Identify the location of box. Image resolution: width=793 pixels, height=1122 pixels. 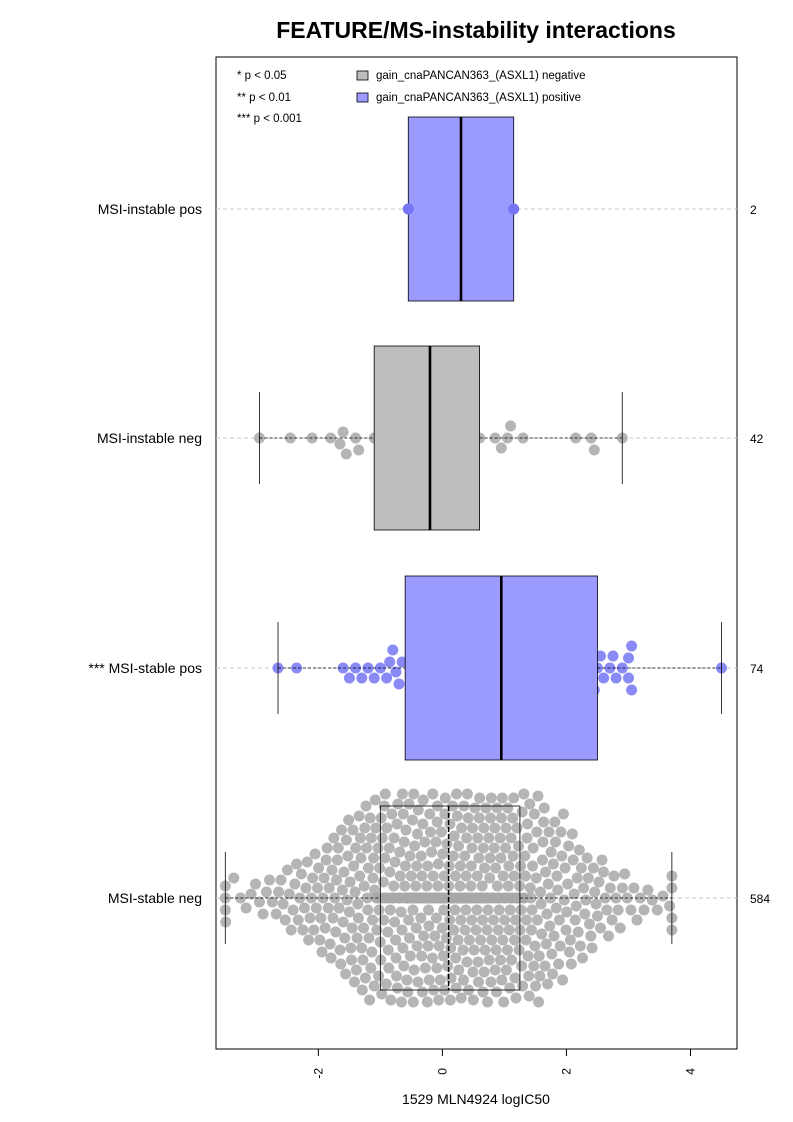
(450, 898).